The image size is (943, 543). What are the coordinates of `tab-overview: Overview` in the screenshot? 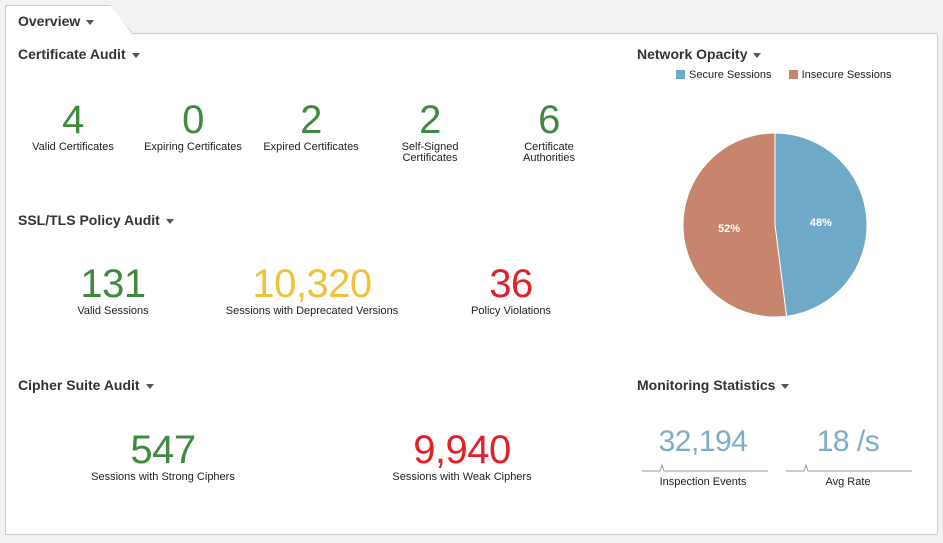 It's located at (69, 20).